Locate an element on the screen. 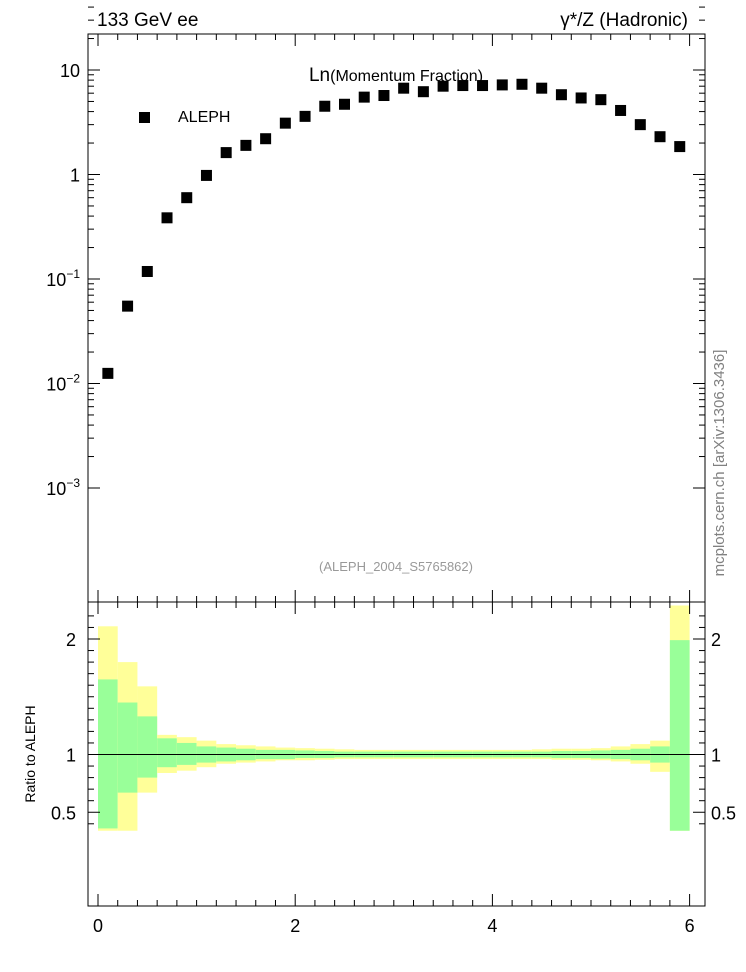  x-tick-label: 4 is located at coordinates (492, 926).